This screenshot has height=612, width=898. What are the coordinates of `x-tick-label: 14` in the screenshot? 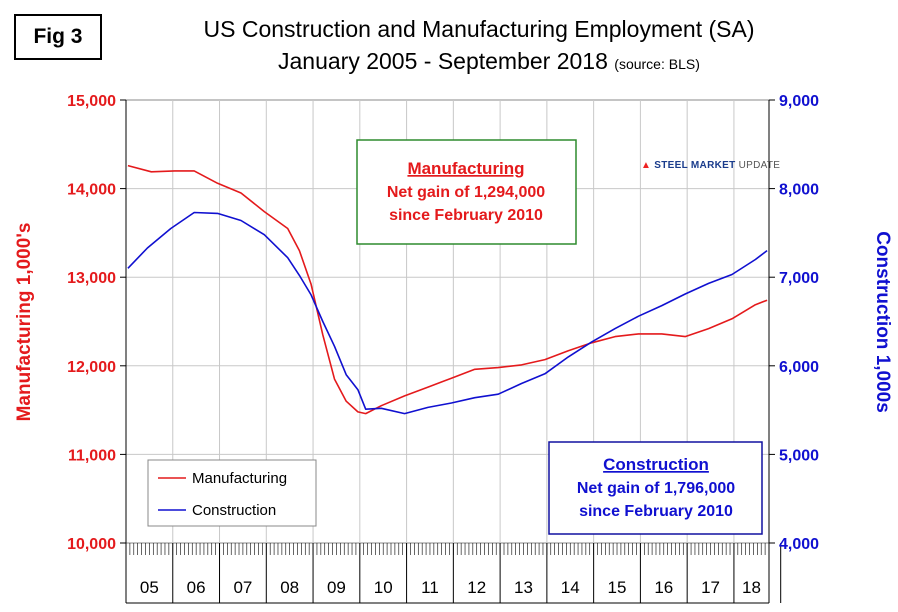 It's located at (570, 587).